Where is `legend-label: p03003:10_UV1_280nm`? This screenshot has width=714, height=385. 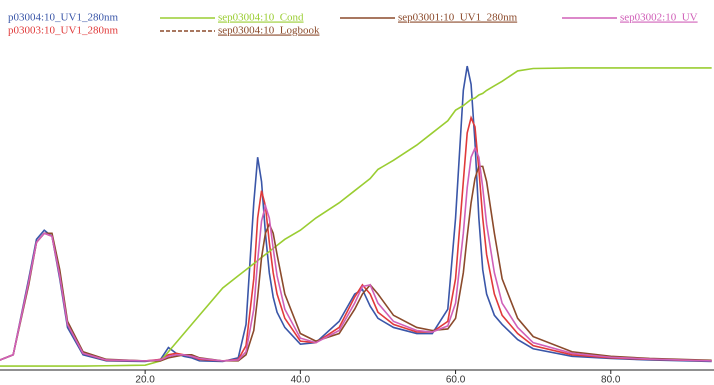 legend-label: p03003:10_UV1_280nm is located at coordinates (63, 31).